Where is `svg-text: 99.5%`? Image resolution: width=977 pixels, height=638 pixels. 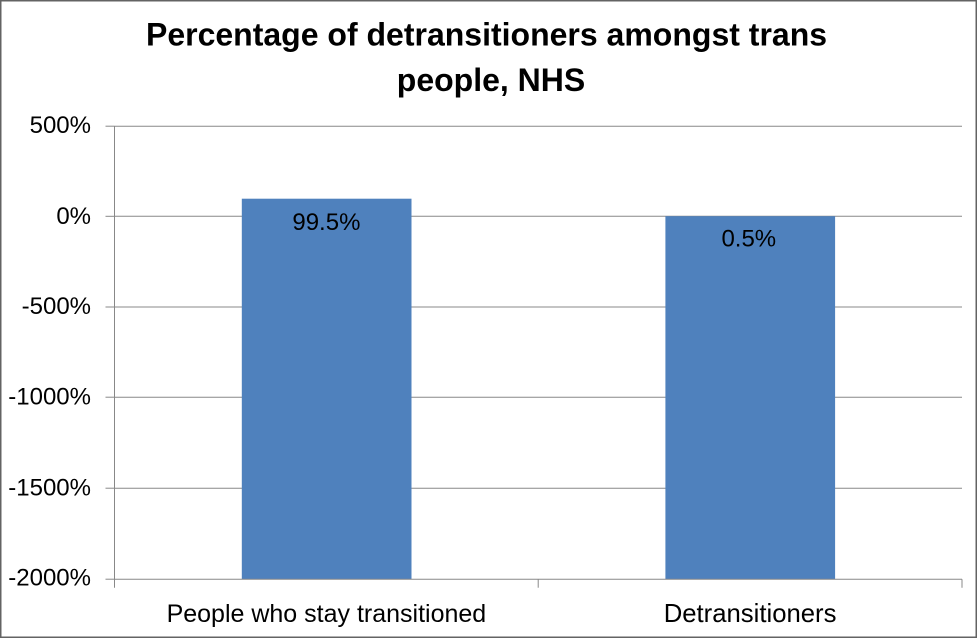 svg-text: 99.5% is located at coordinates (326, 222).